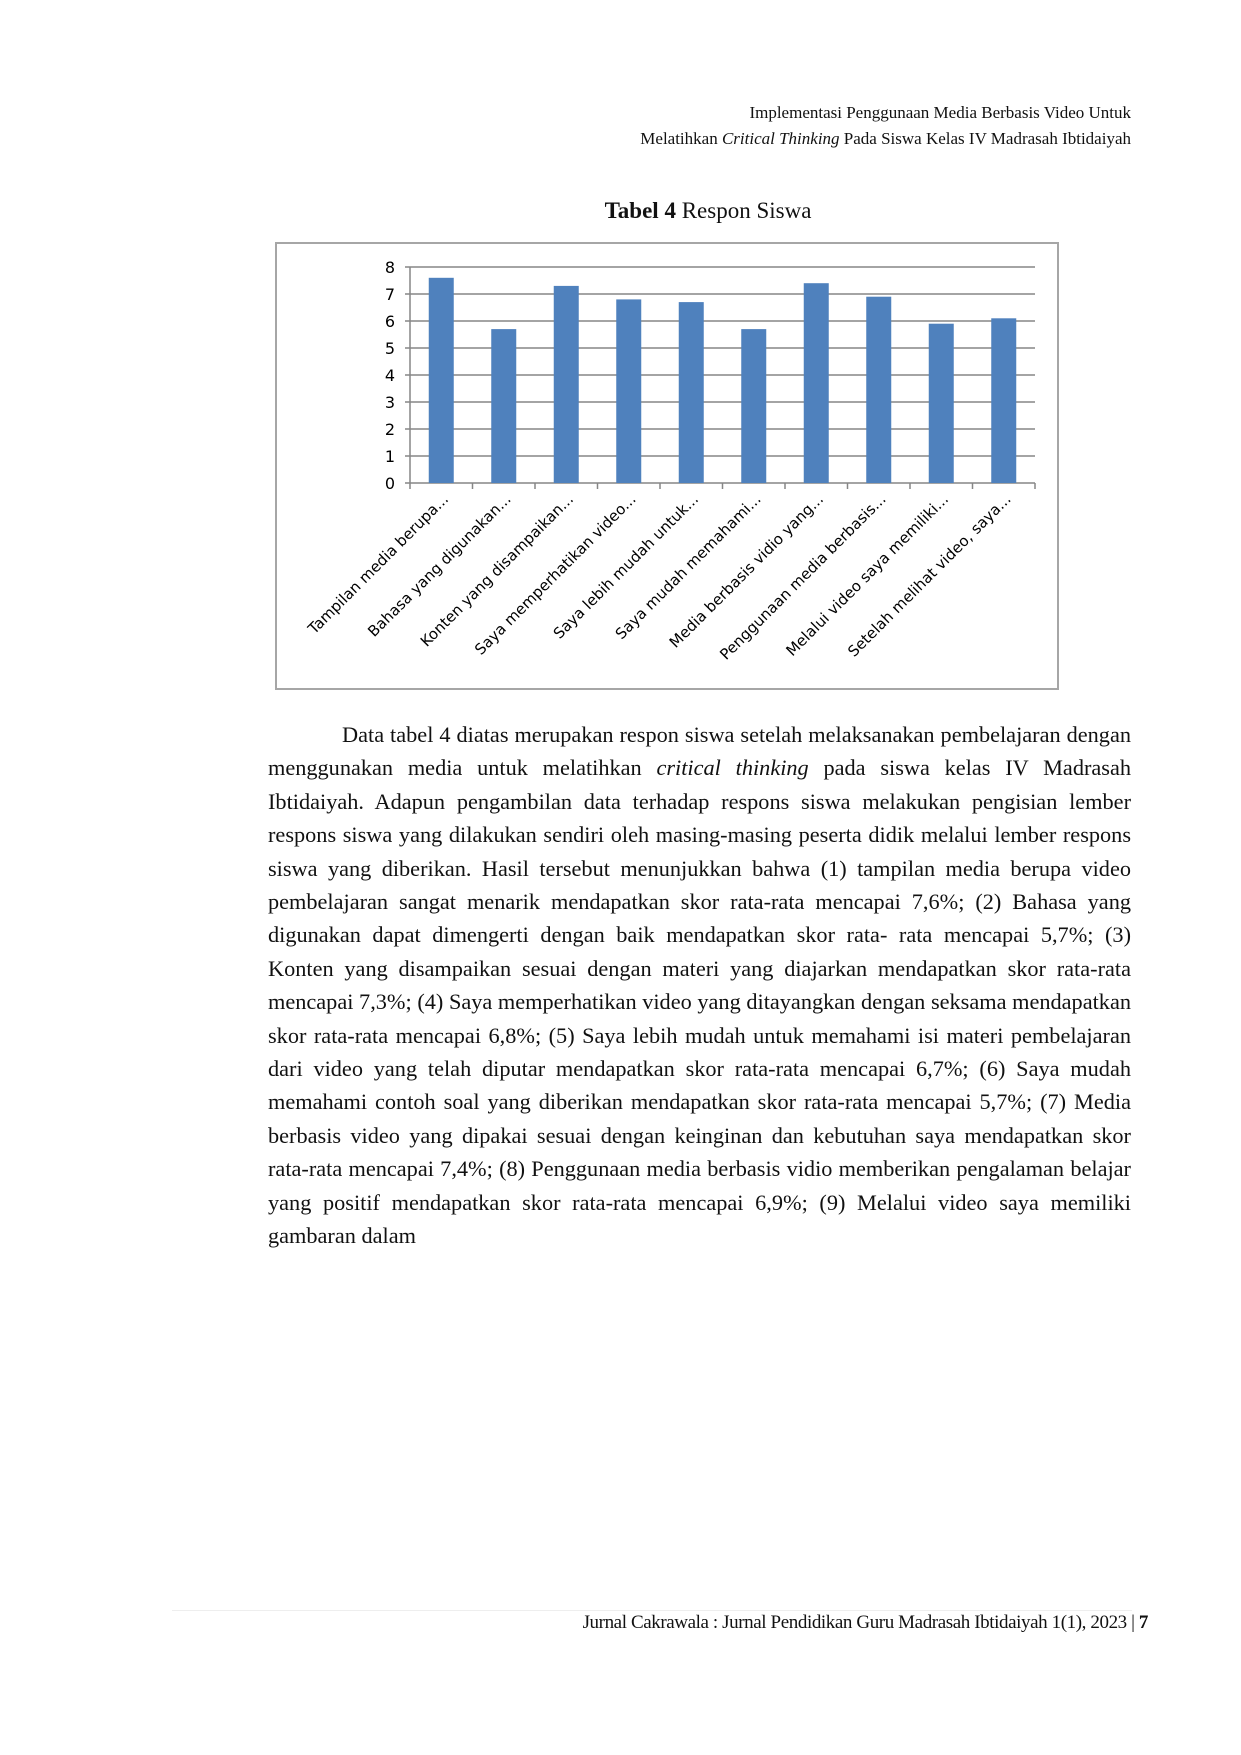 The image size is (1241, 1755). What do you see at coordinates (390, 429) in the screenshot?
I see `y-tick-label: 2` at bounding box center [390, 429].